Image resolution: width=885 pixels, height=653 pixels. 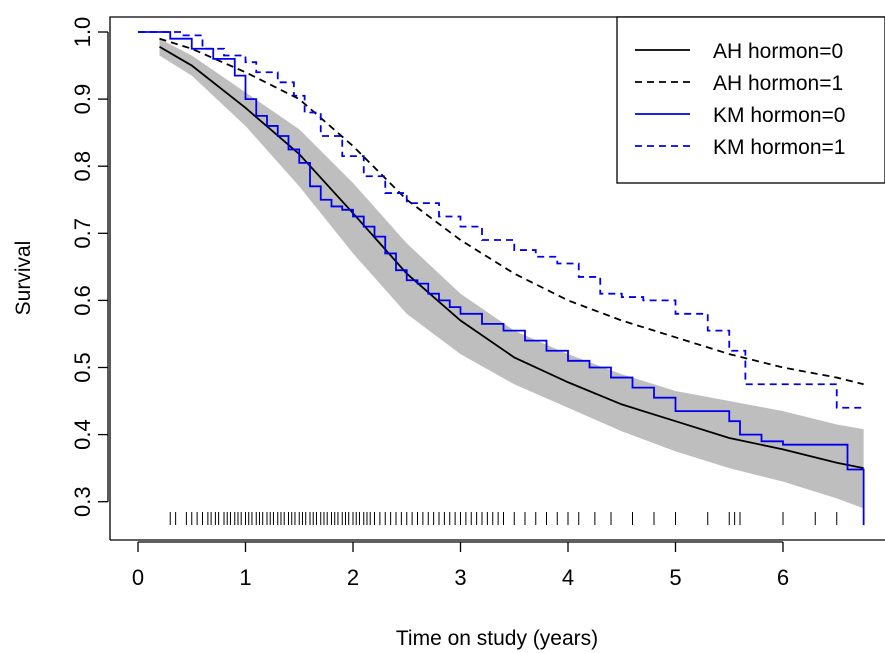 I want to click on y-tick-label: 0.5, so click(x=82, y=367).